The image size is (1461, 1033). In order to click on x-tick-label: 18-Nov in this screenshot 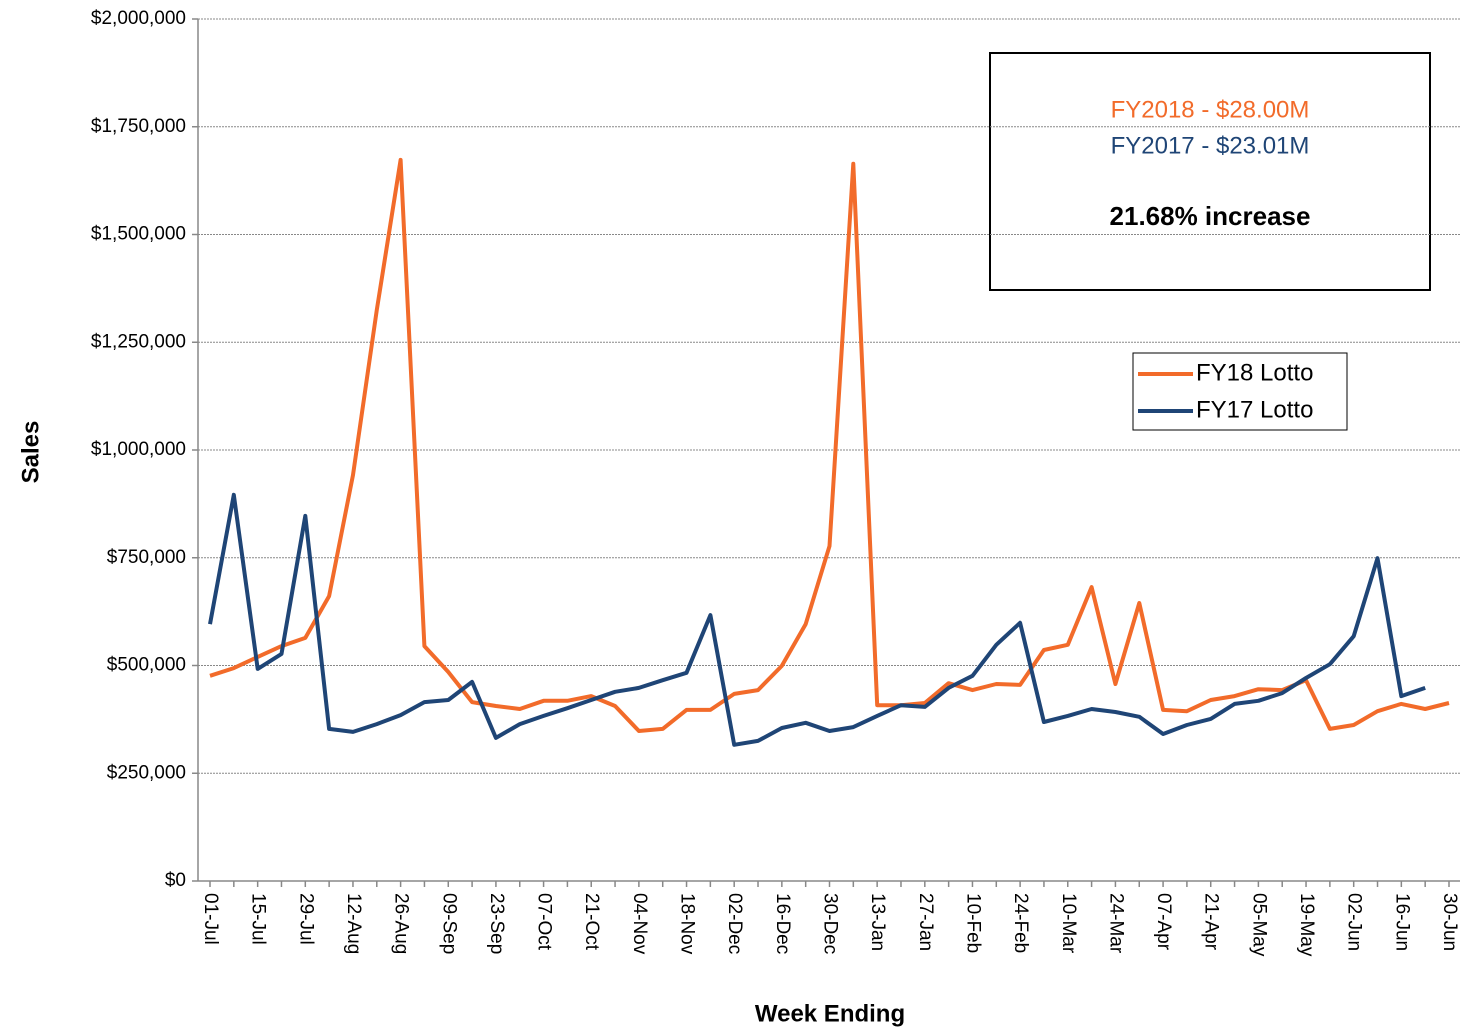, I will do `click(687, 924)`.